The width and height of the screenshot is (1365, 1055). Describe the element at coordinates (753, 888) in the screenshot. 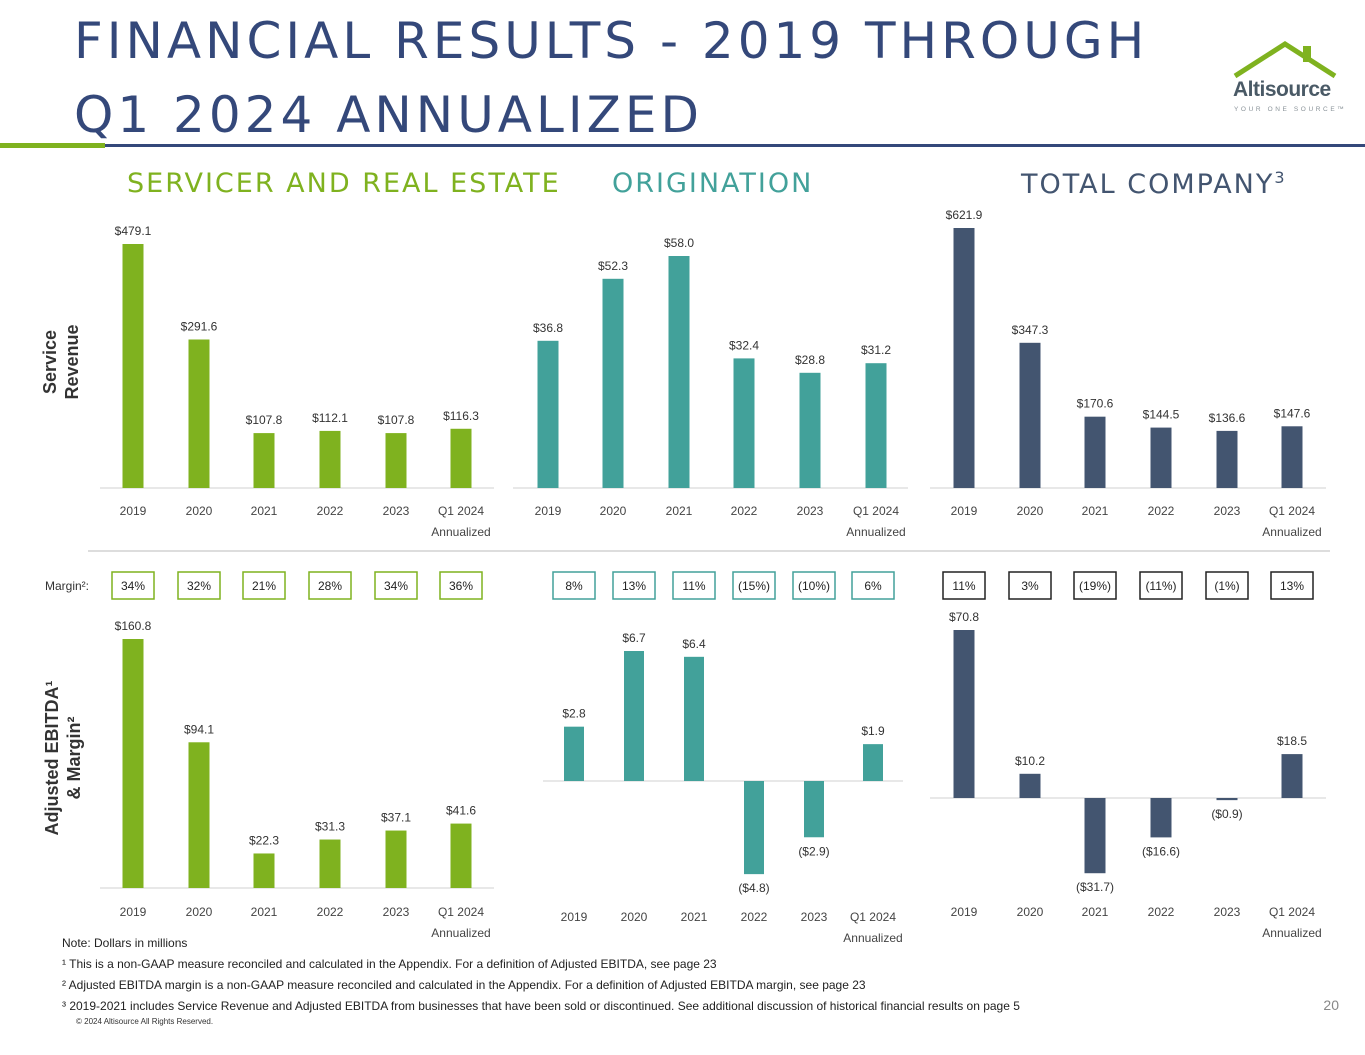

I see `data-label: ($4.8)` at that location.